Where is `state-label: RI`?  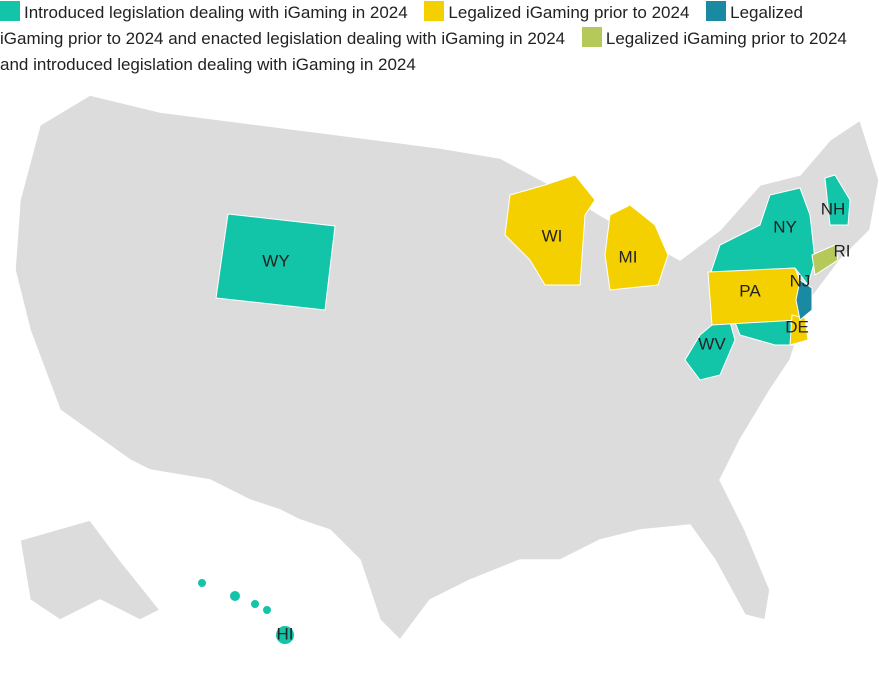
state-label: RI is located at coordinates (842, 250).